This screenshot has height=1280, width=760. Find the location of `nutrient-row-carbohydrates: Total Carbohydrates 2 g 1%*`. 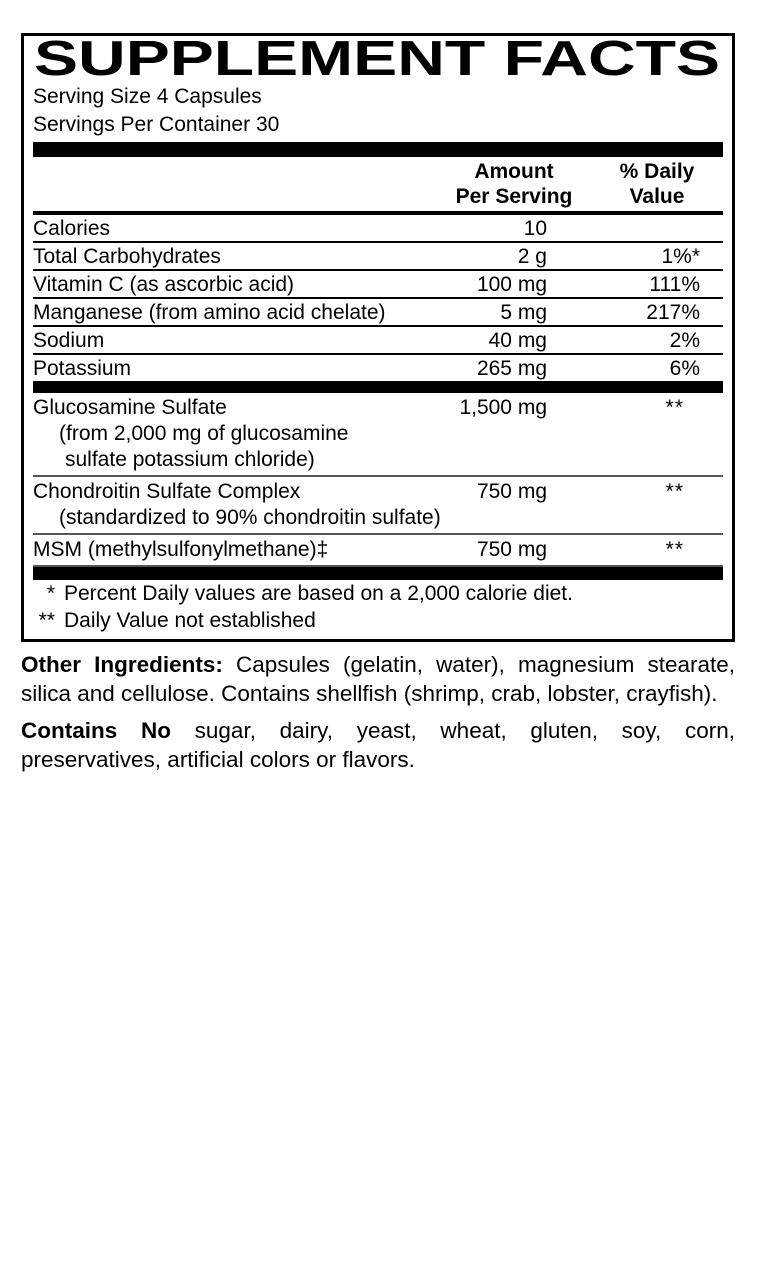

nutrient-row-carbohydrates: Total Carbohydrates 2 g 1%* is located at coordinates (378, 257).